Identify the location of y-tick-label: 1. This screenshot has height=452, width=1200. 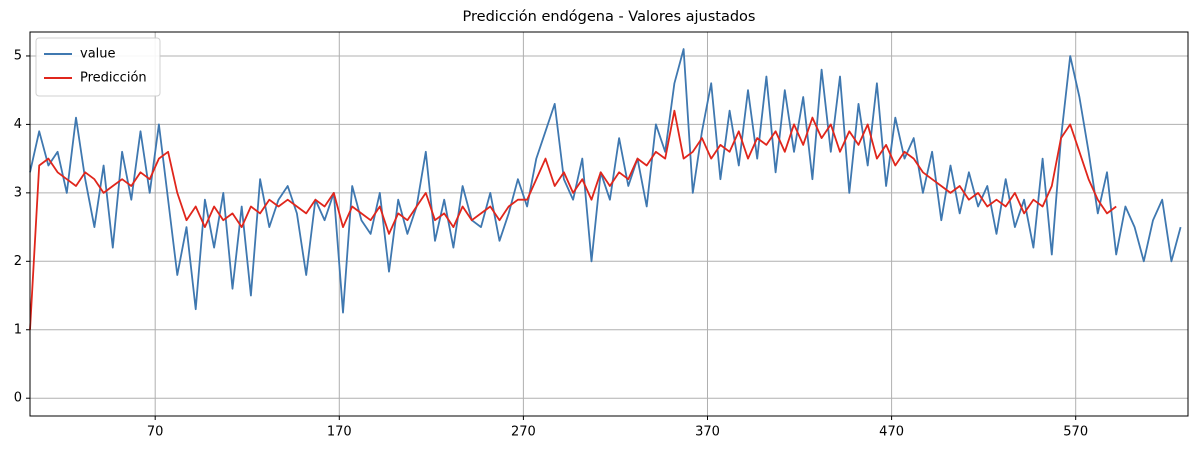
(18, 329).